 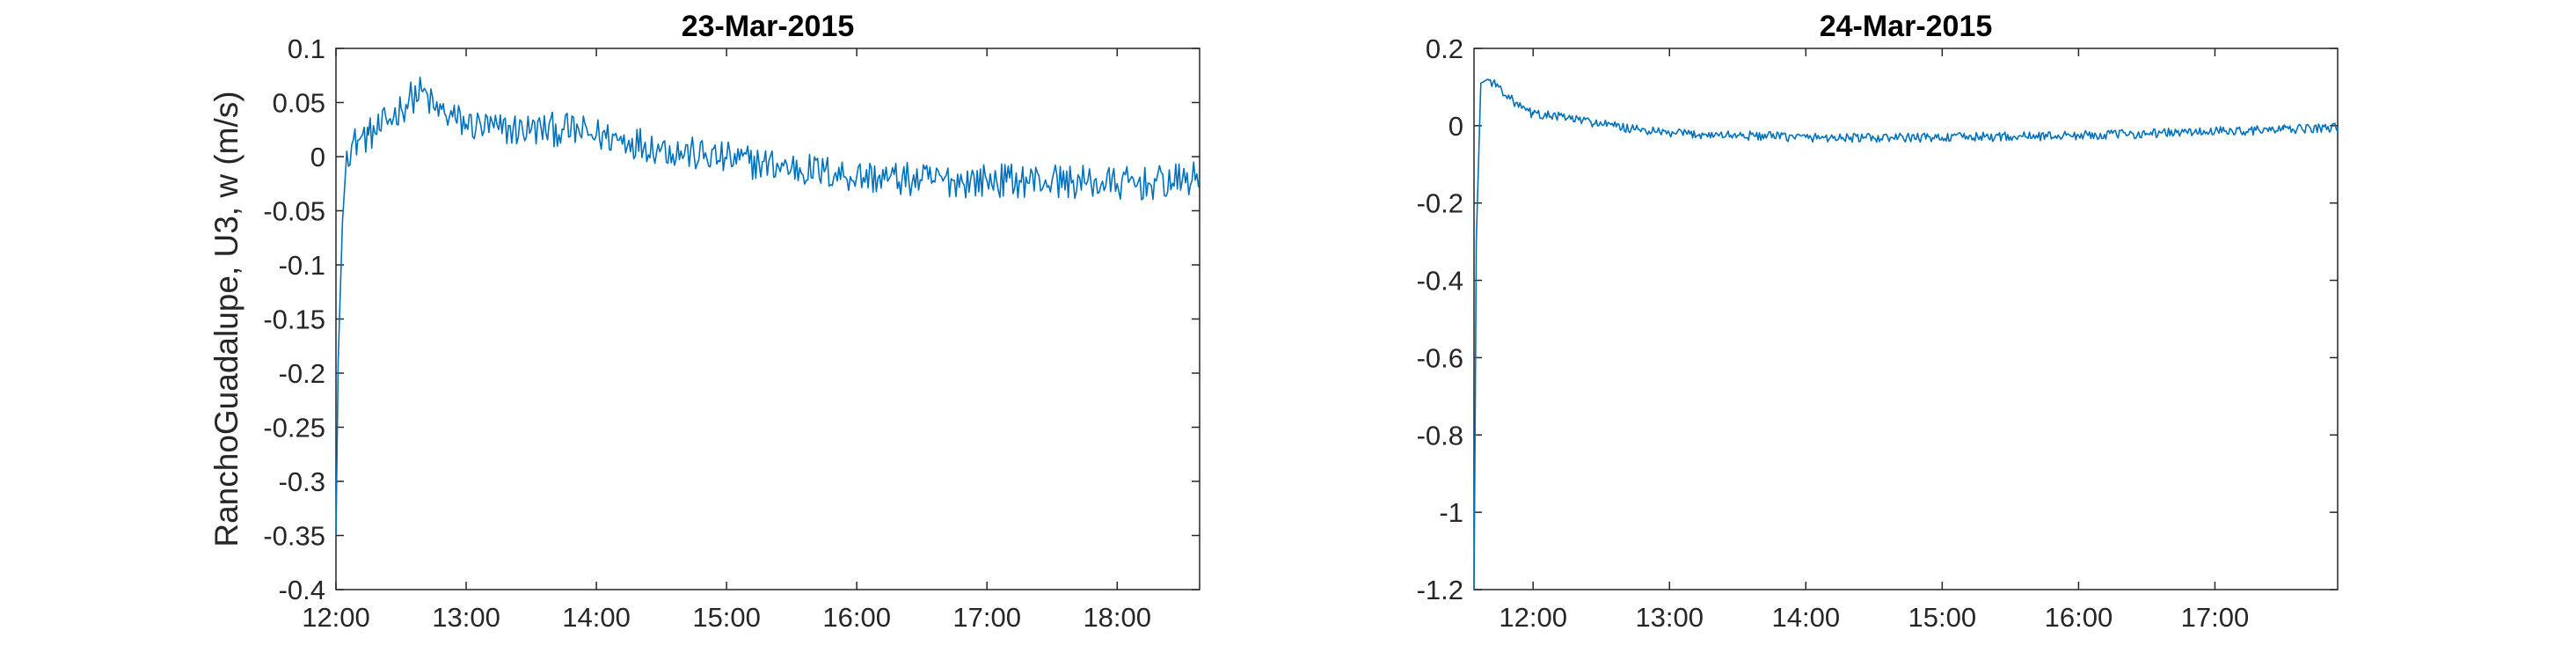 What do you see at coordinates (1440, 436) in the screenshot?
I see `y-tick-label: -0.8` at bounding box center [1440, 436].